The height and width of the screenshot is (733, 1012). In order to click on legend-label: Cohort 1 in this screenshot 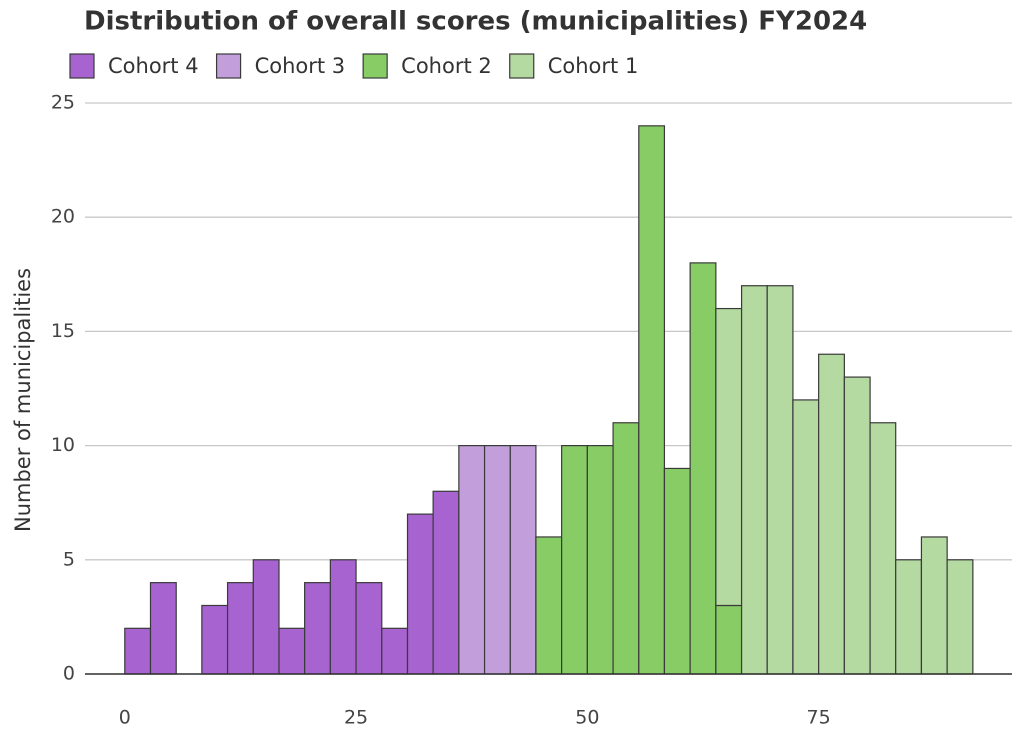, I will do `click(593, 66)`.